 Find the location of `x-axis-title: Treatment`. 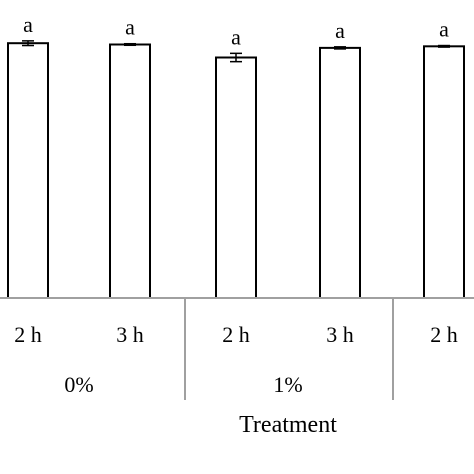

x-axis-title: Treatment is located at coordinates (288, 425).